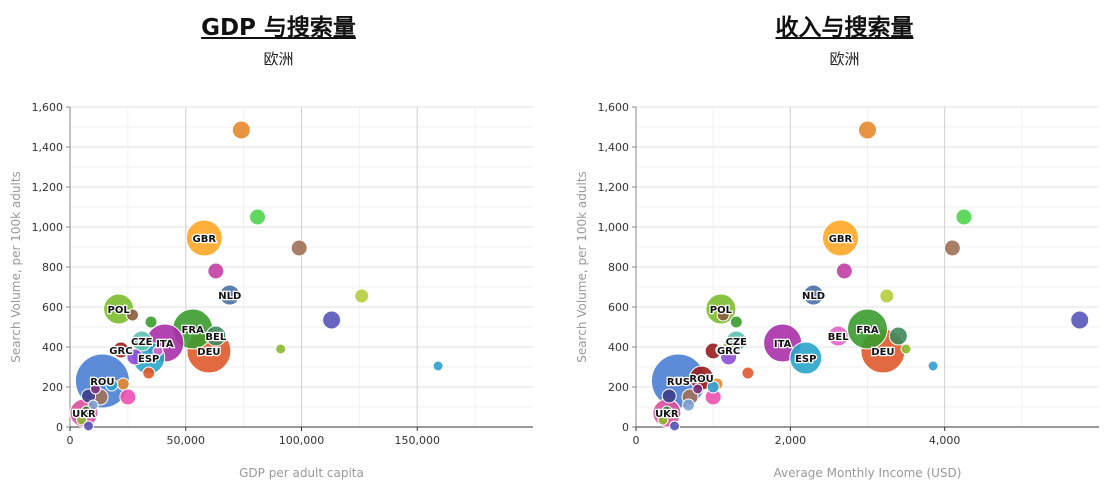  Describe the element at coordinates (625, 427) in the screenshot. I see `y-tick-label: 0` at that location.